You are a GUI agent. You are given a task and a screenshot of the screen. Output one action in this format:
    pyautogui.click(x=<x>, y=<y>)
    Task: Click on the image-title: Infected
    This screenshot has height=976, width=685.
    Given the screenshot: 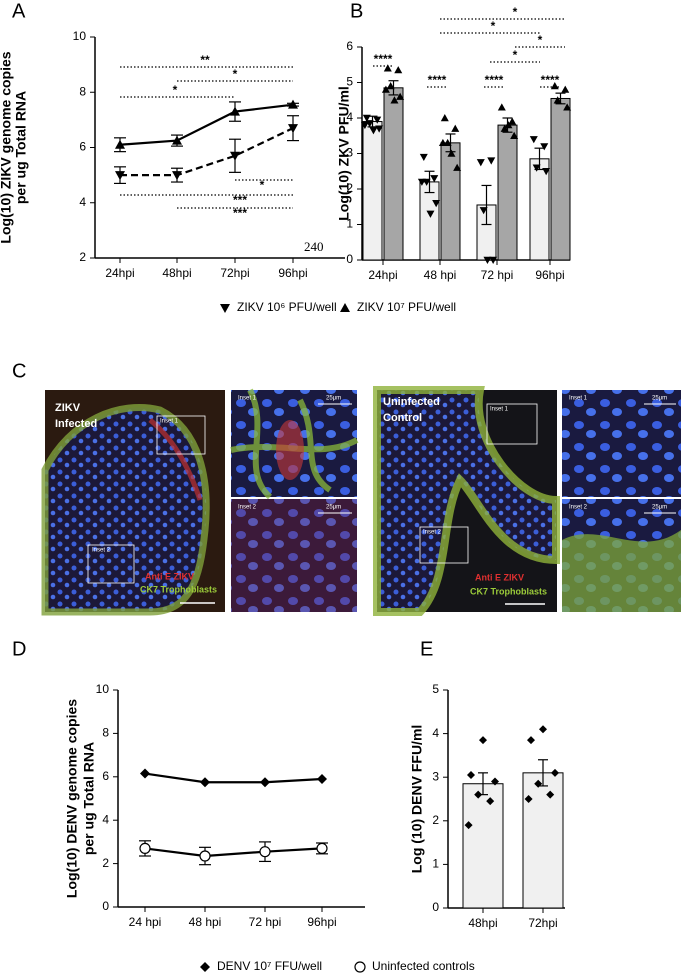 What is the action you would take?
    pyautogui.click(x=76, y=424)
    